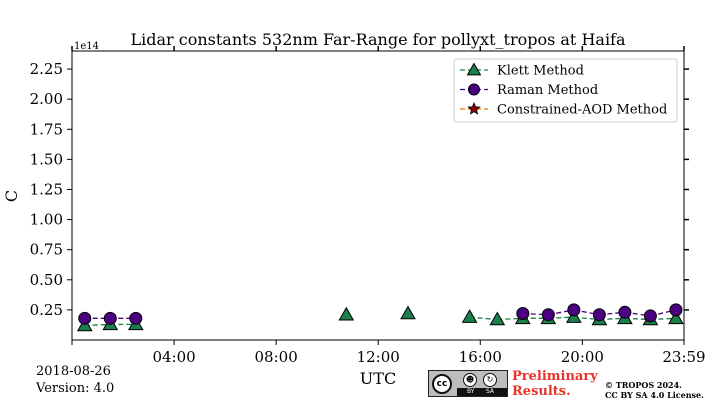 This screenshot has height=400, width=720. What do you see at coordinates (378, 357) in the screenshot?
I see `x-tick-label: 12:00` at bounding box center [378, 357].